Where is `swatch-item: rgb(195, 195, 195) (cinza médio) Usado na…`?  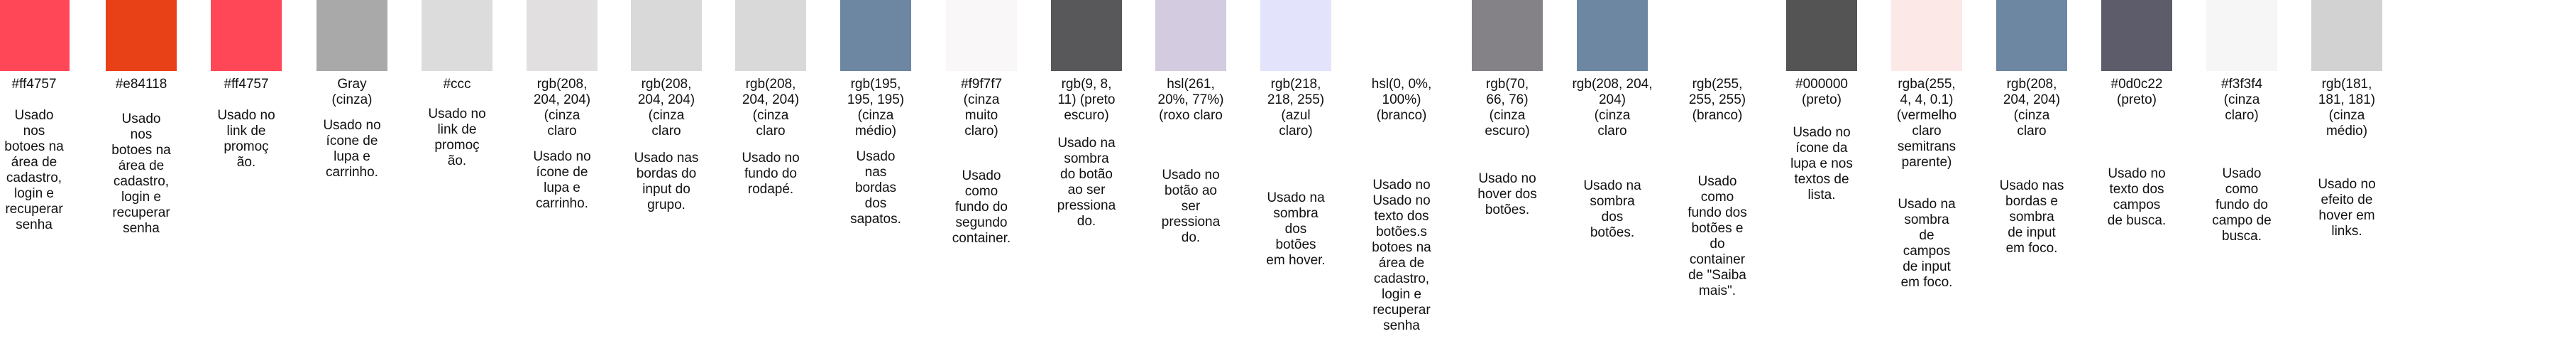 swatch-item: rgb(195, 195, 195) (cinza médio) Usado na… is located at coordinates (875, 113).